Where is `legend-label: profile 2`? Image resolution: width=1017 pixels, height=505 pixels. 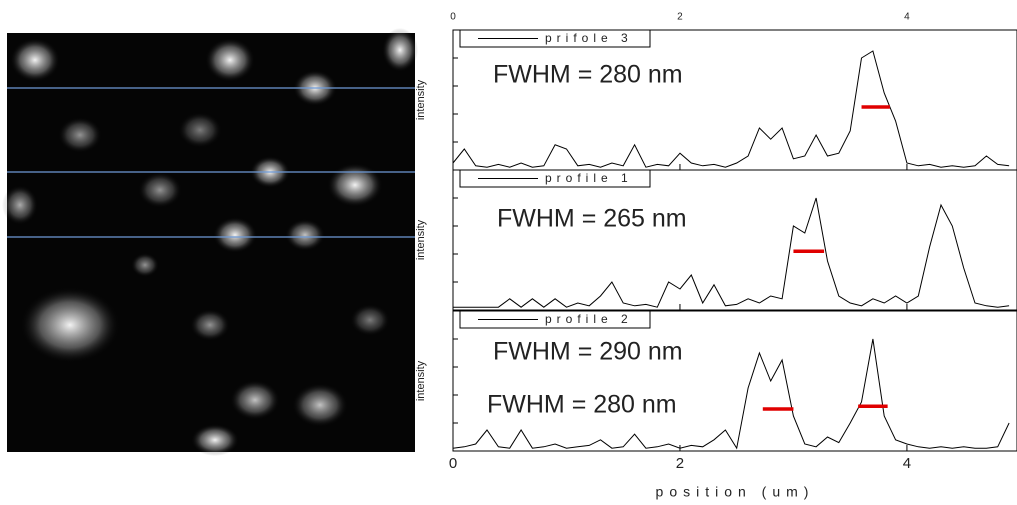
legend-label: profile 2 is located at coordinates (589, 319).